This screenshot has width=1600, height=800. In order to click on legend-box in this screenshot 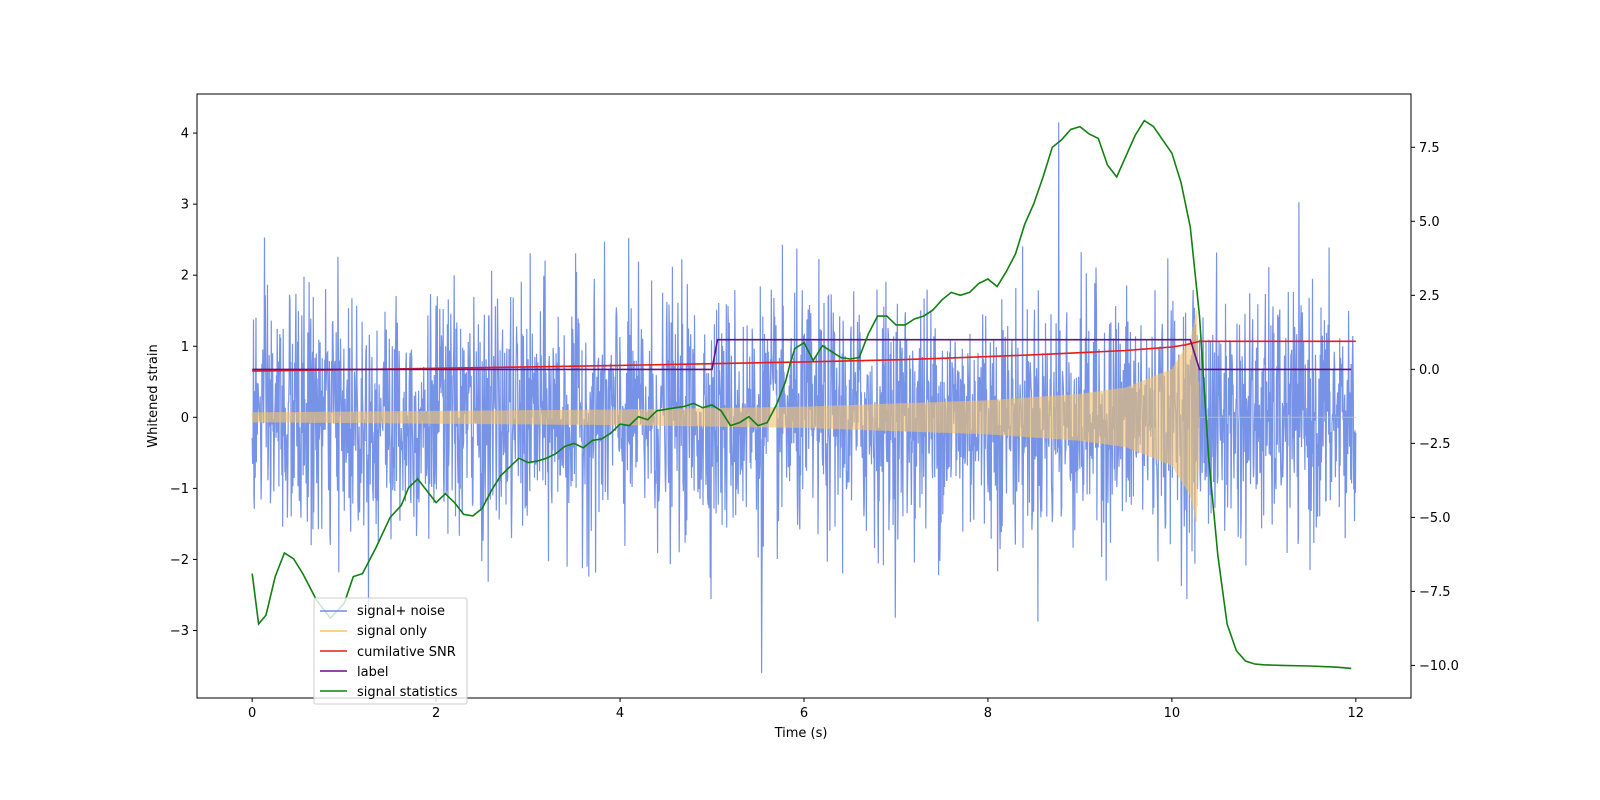, I will do `click(390, 651)`.